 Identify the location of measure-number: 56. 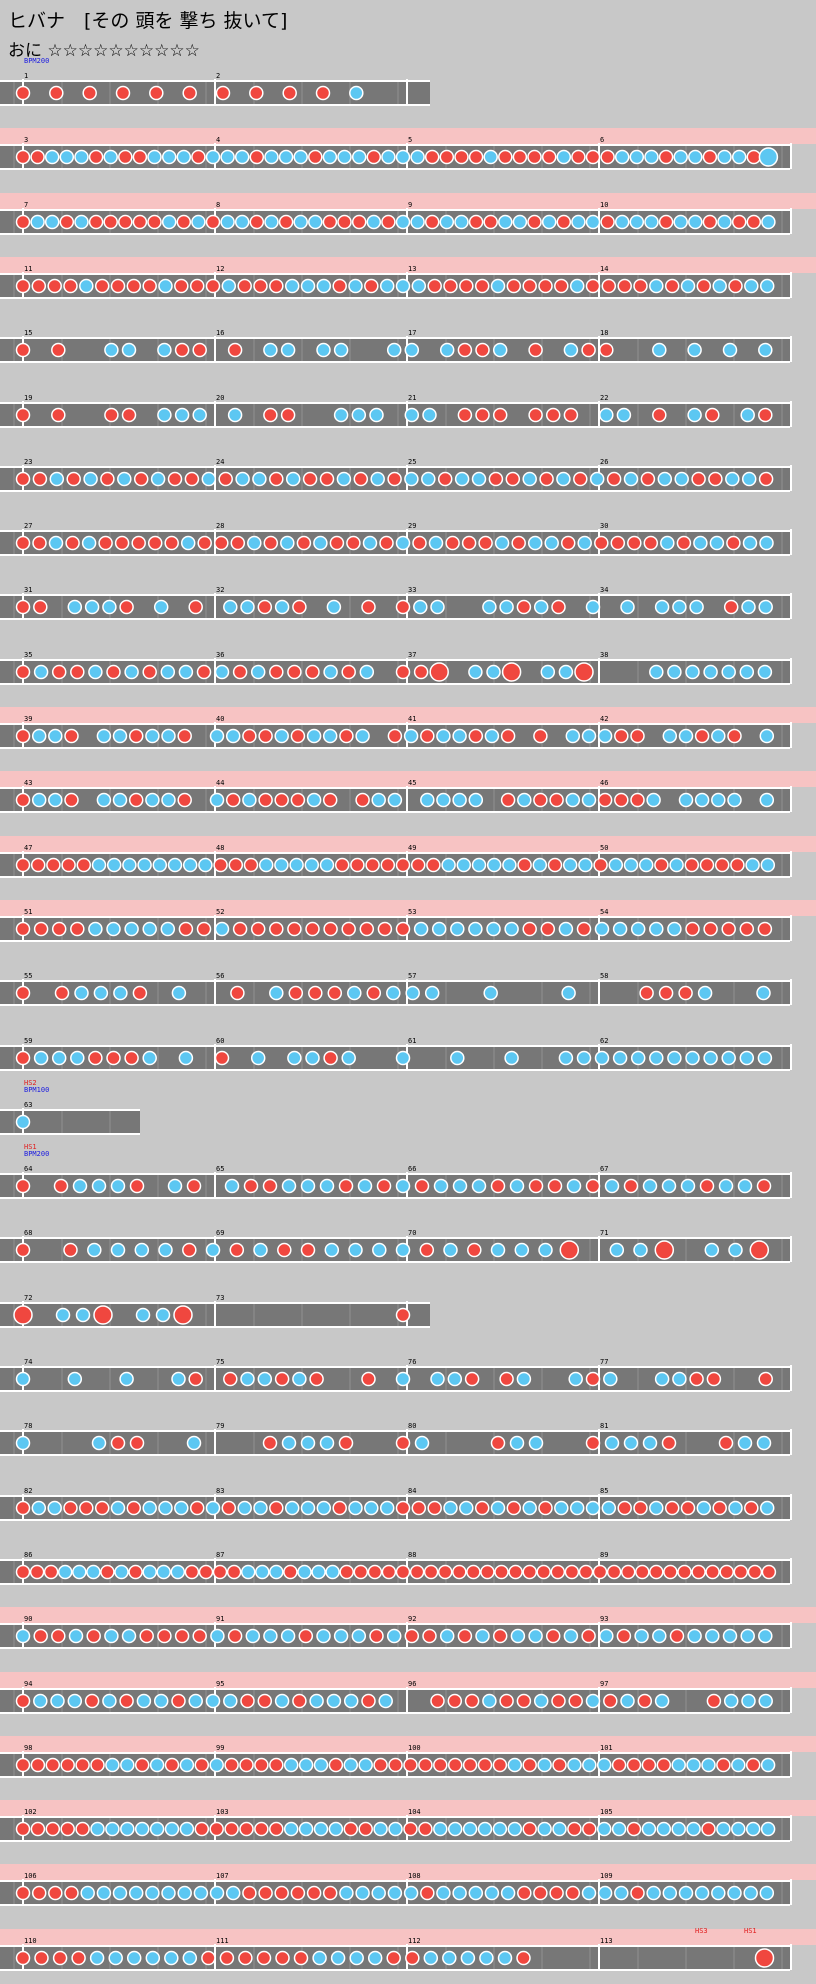
(220, 976).